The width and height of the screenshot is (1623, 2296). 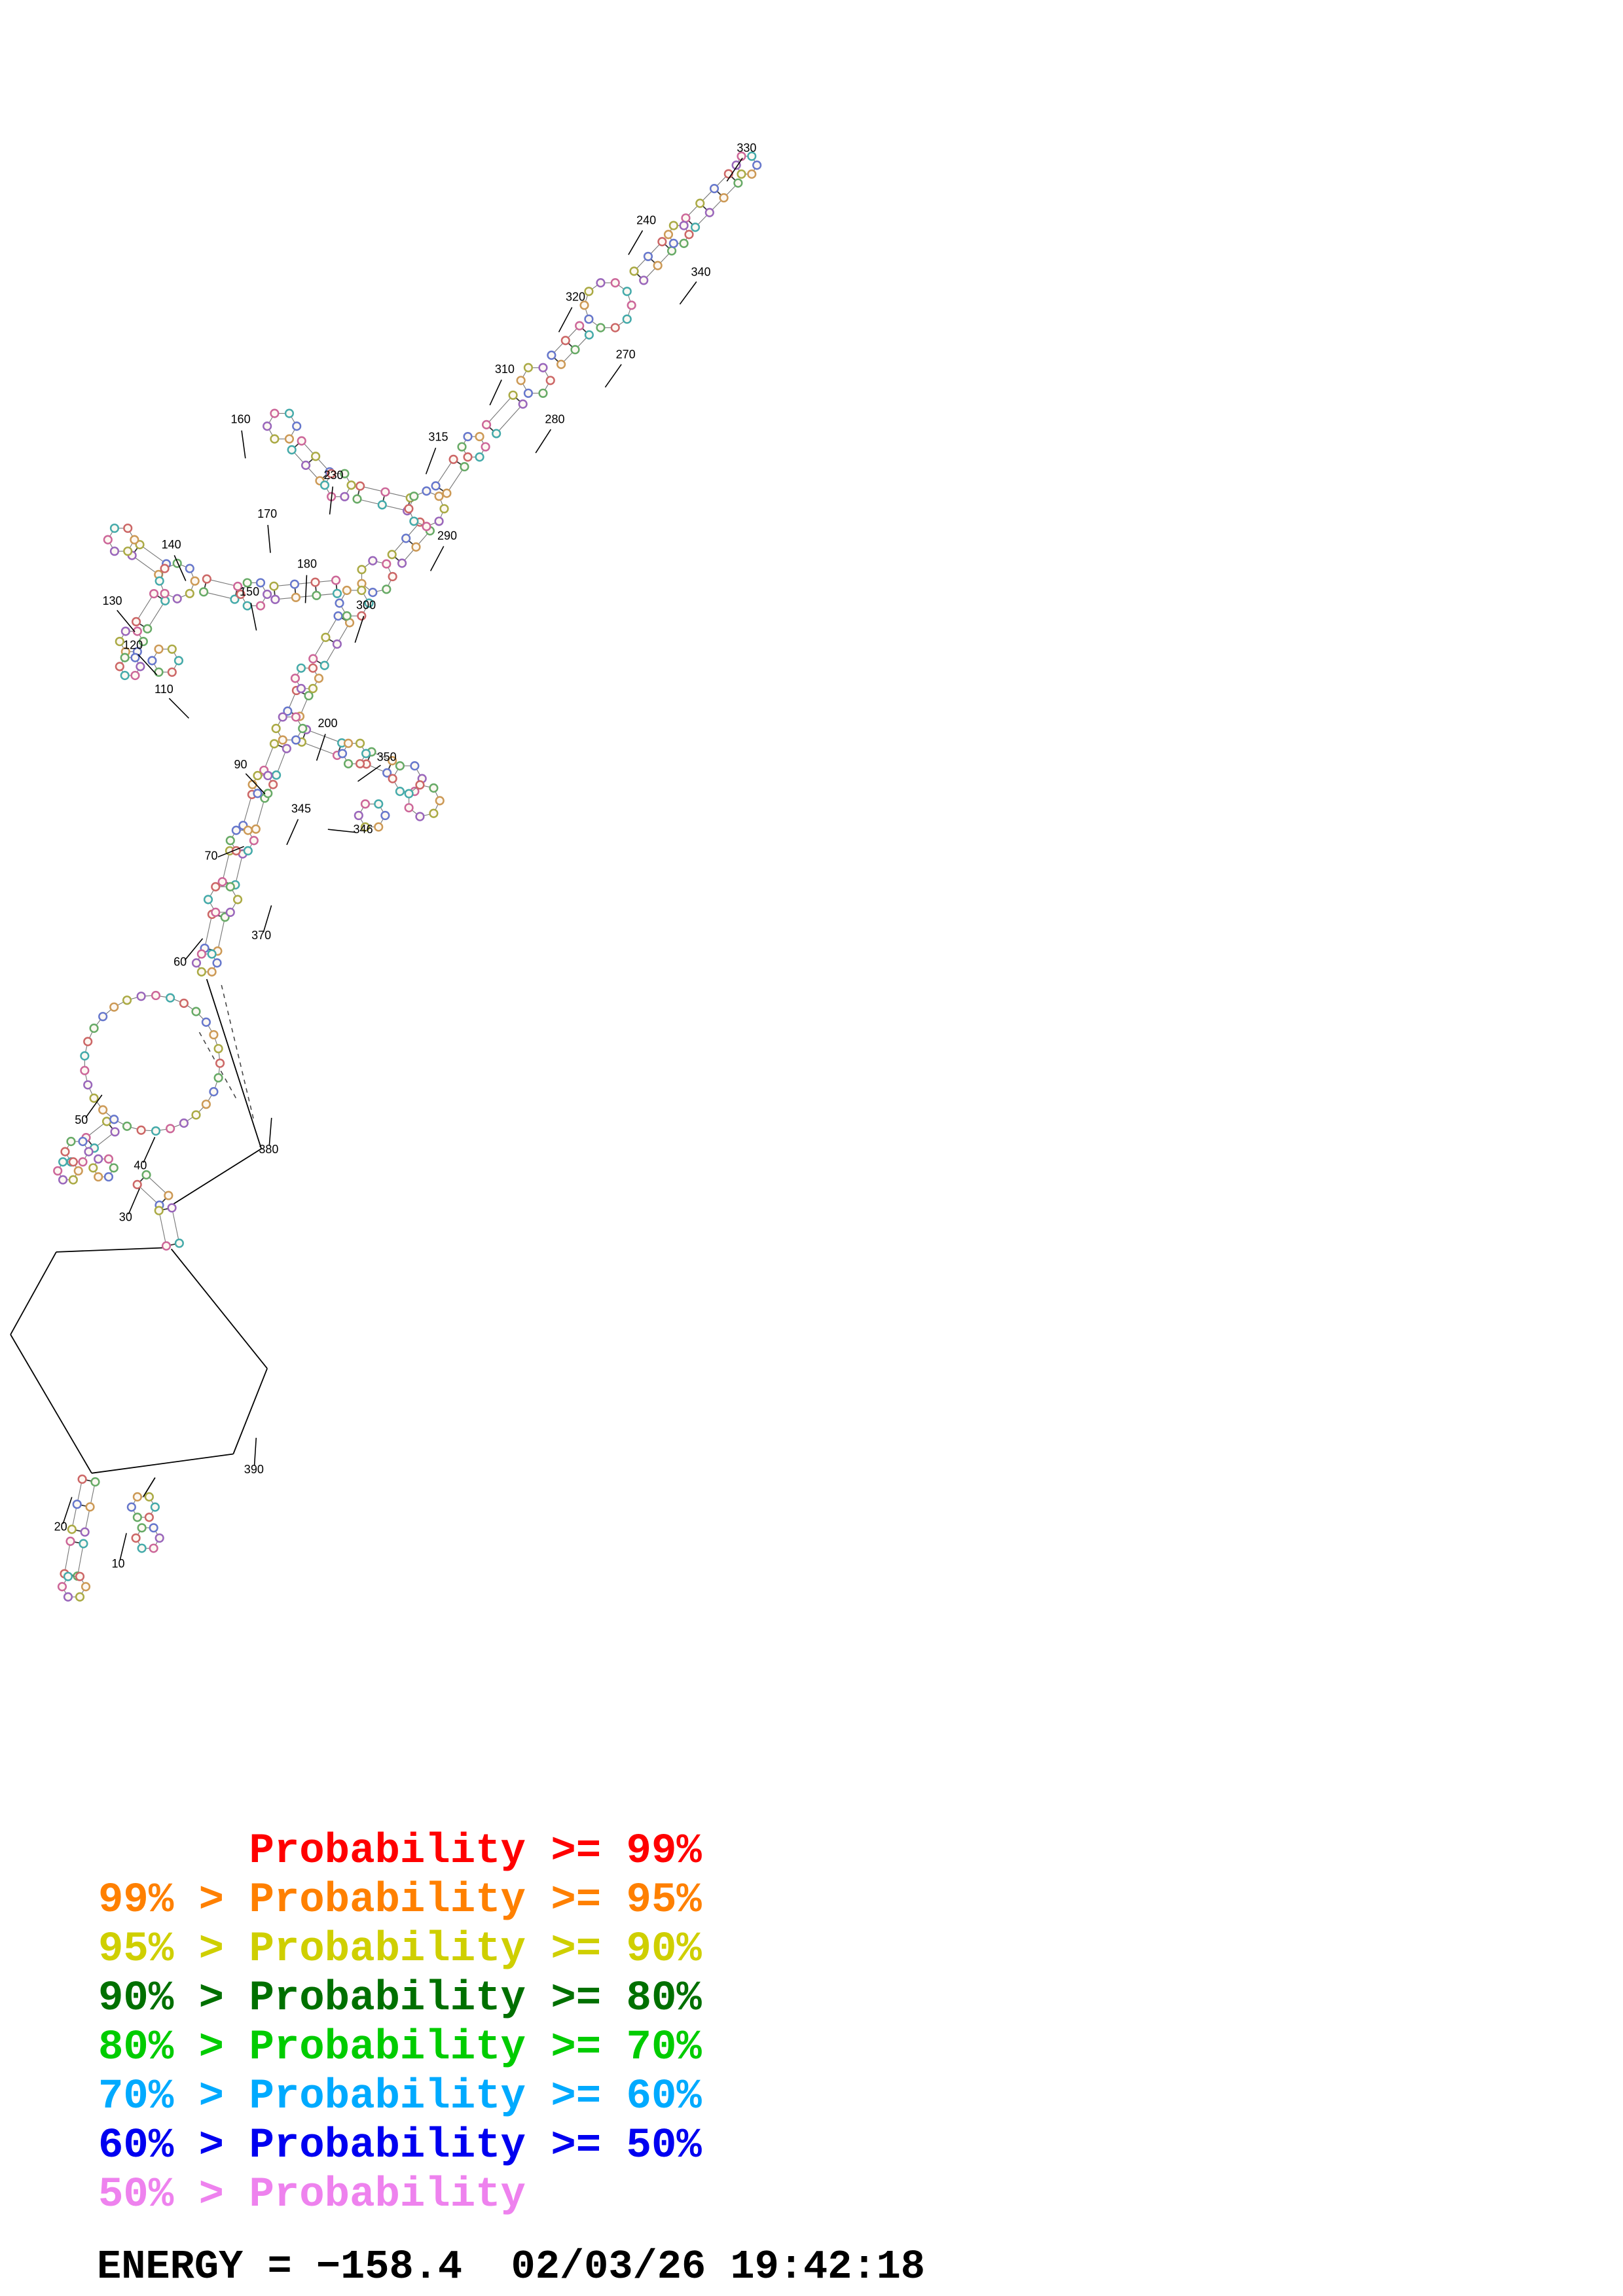 I want to click on position-label: 10, so click(x=118, y=1563).